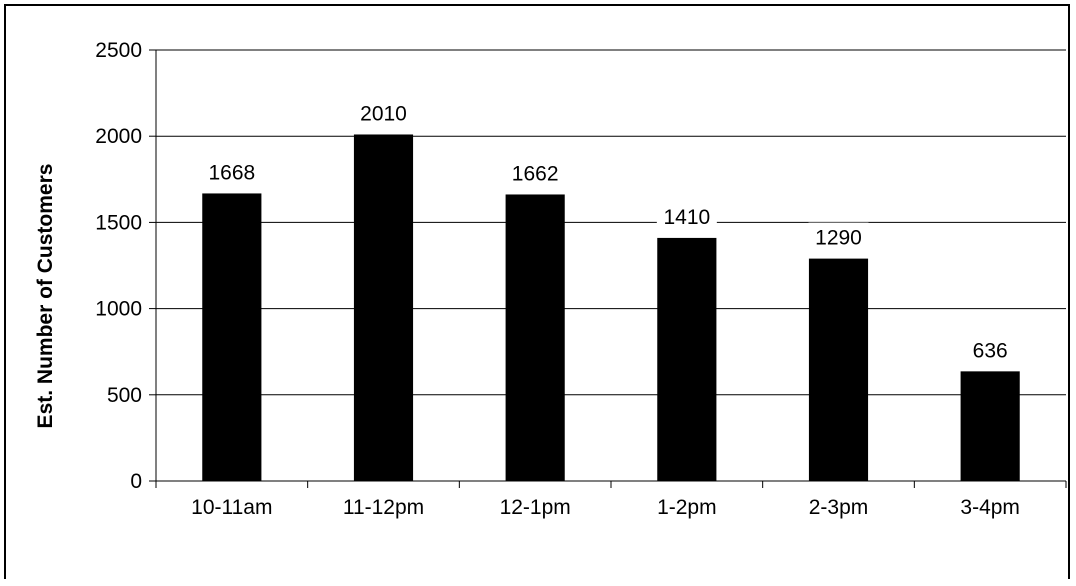 The image size is (1076, 586). I want to click on x-tick-label-2-3pm: 2-3pm, so click(839, 507).